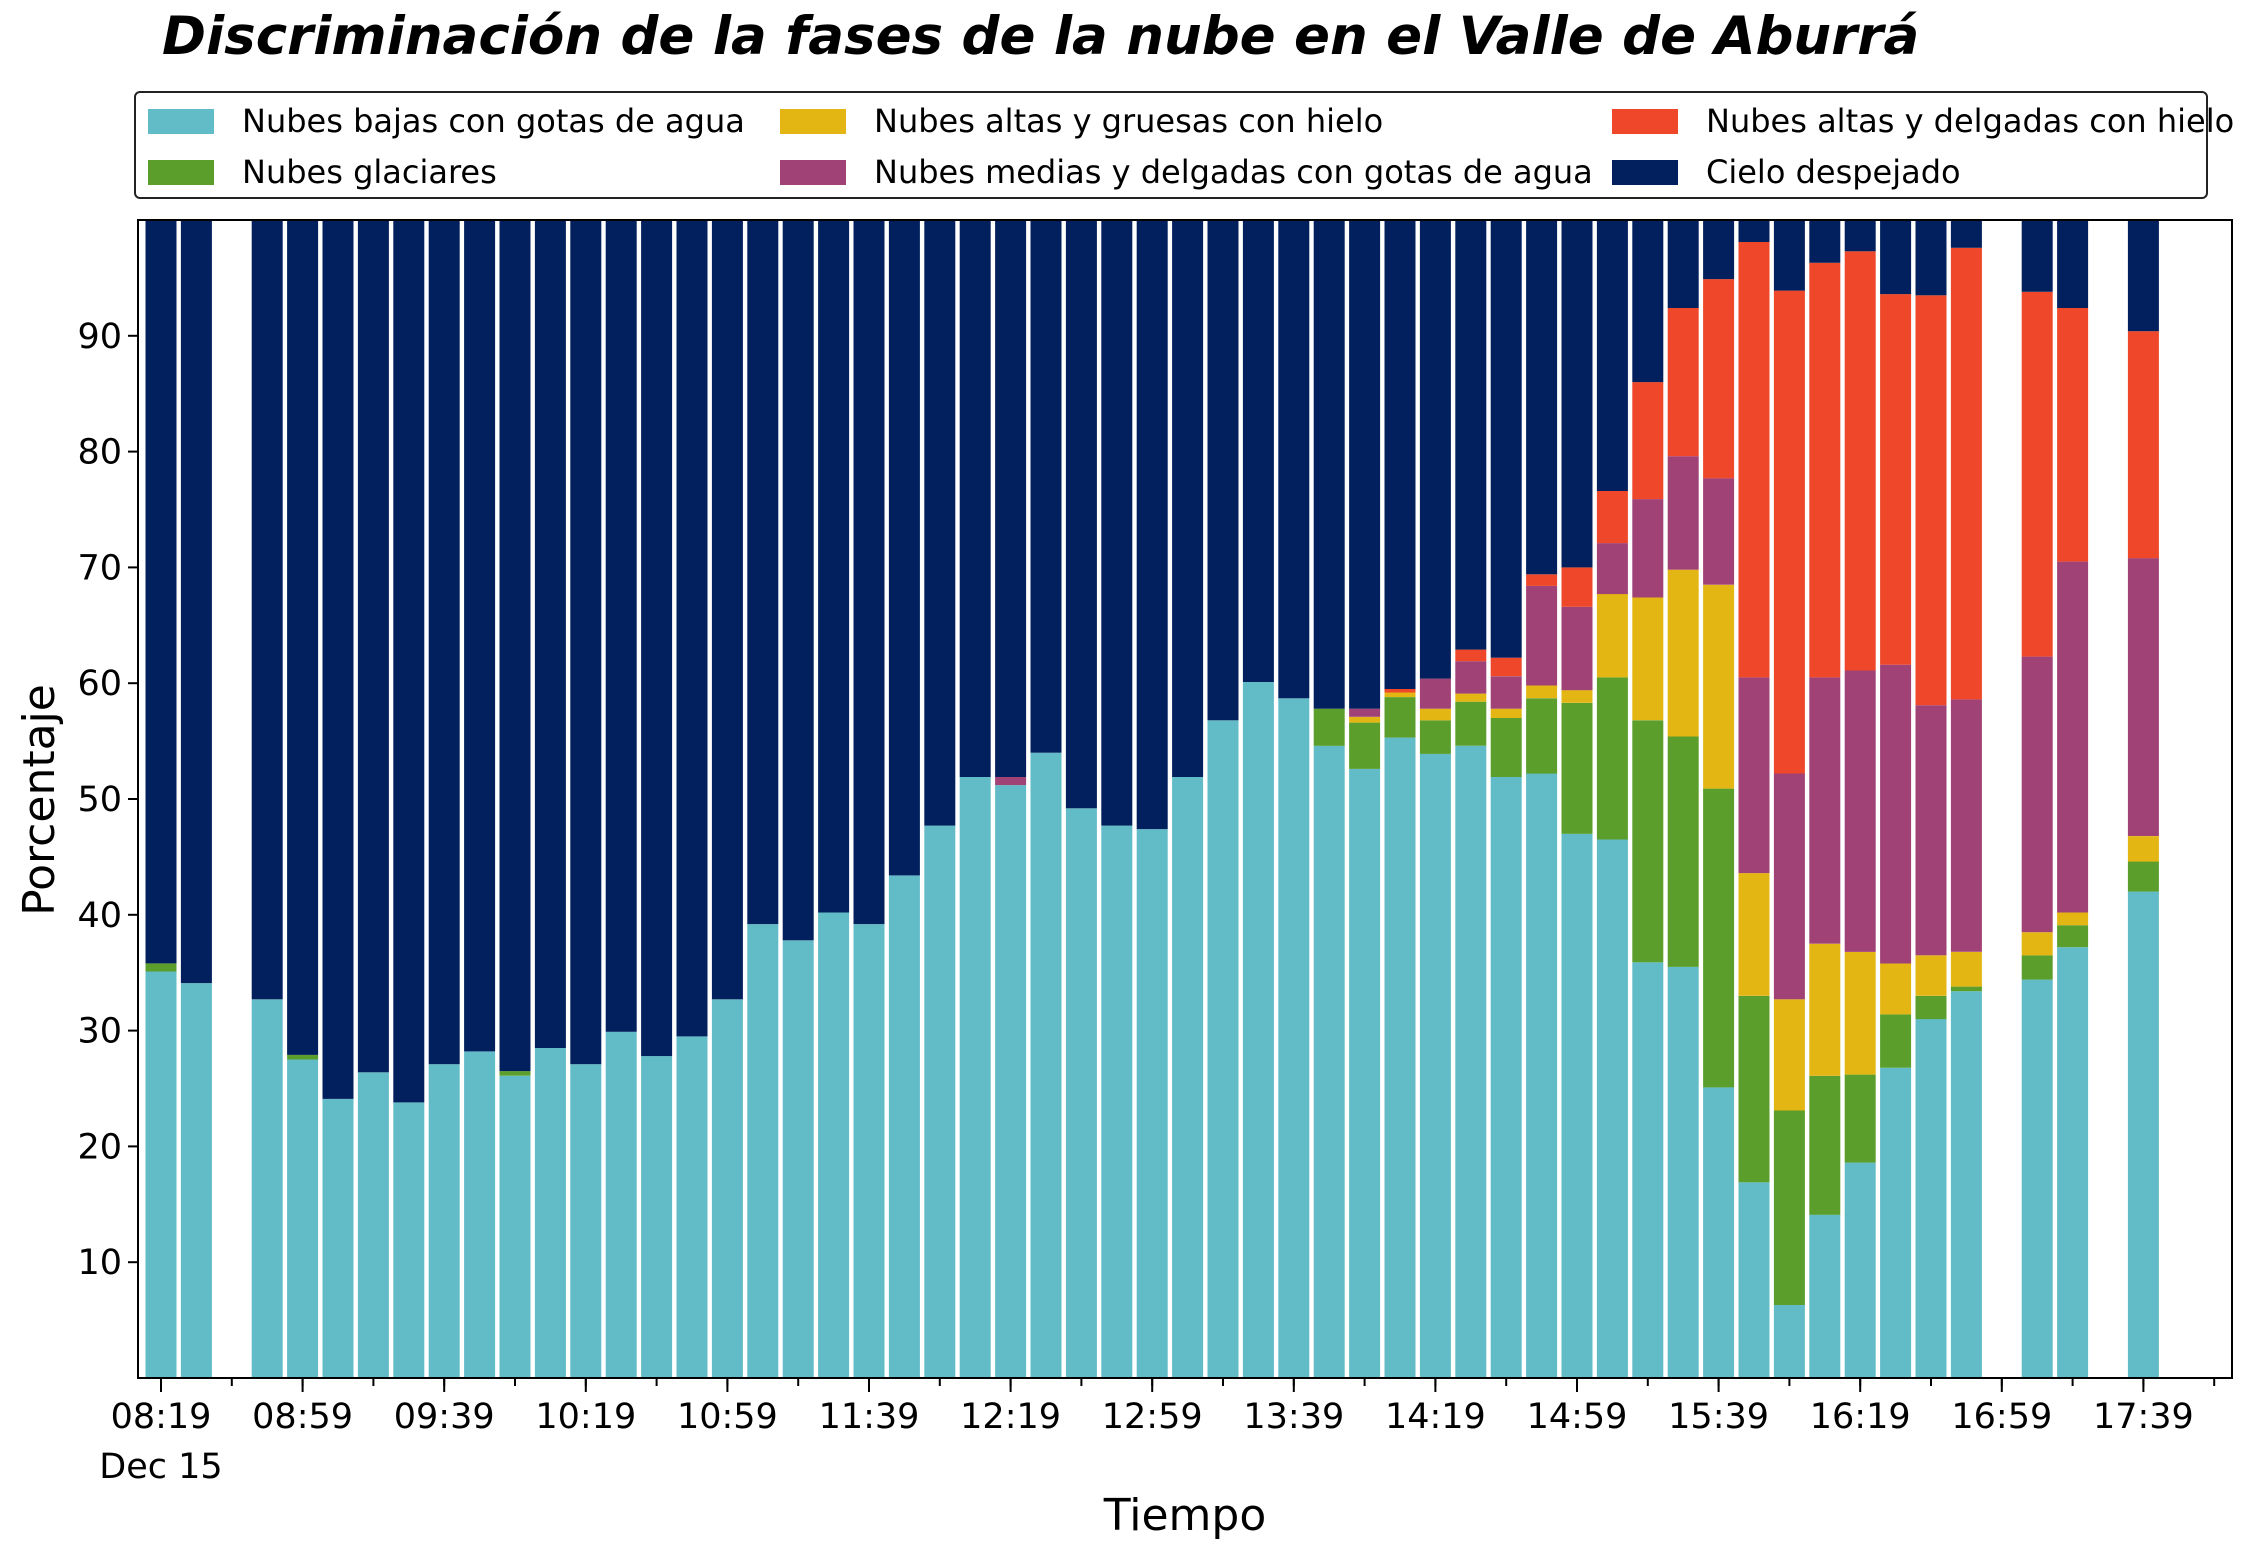 The height and width of the screenshot is (1559, 2244). I want to click on legend-item-high-thick-ice: Nubes altas y gruesas con hielo, so click(1081, 121).